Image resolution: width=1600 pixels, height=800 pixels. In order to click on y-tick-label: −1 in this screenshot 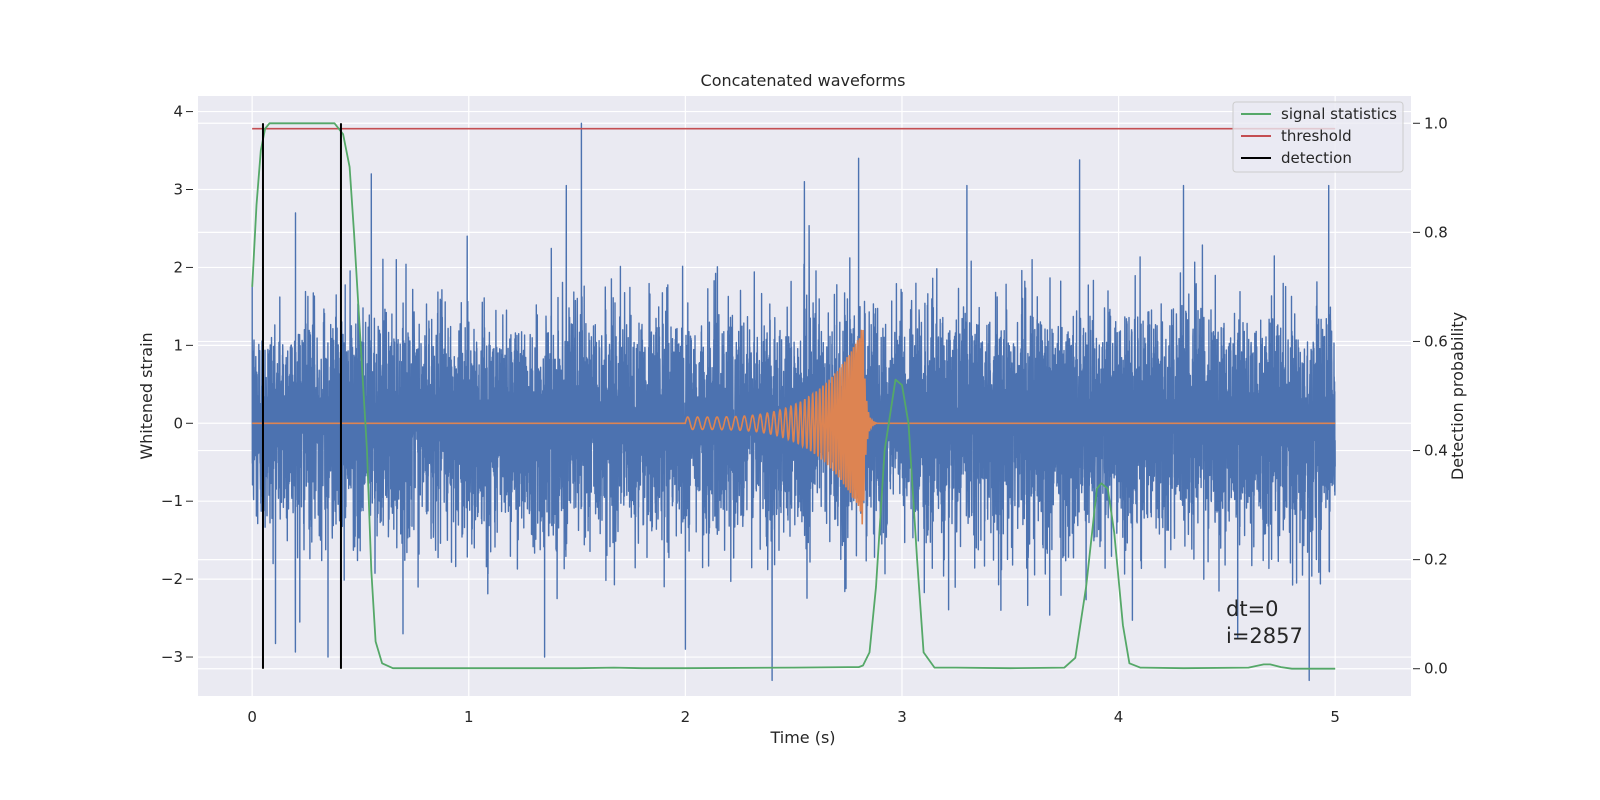, I will do `click(172, 501)`.